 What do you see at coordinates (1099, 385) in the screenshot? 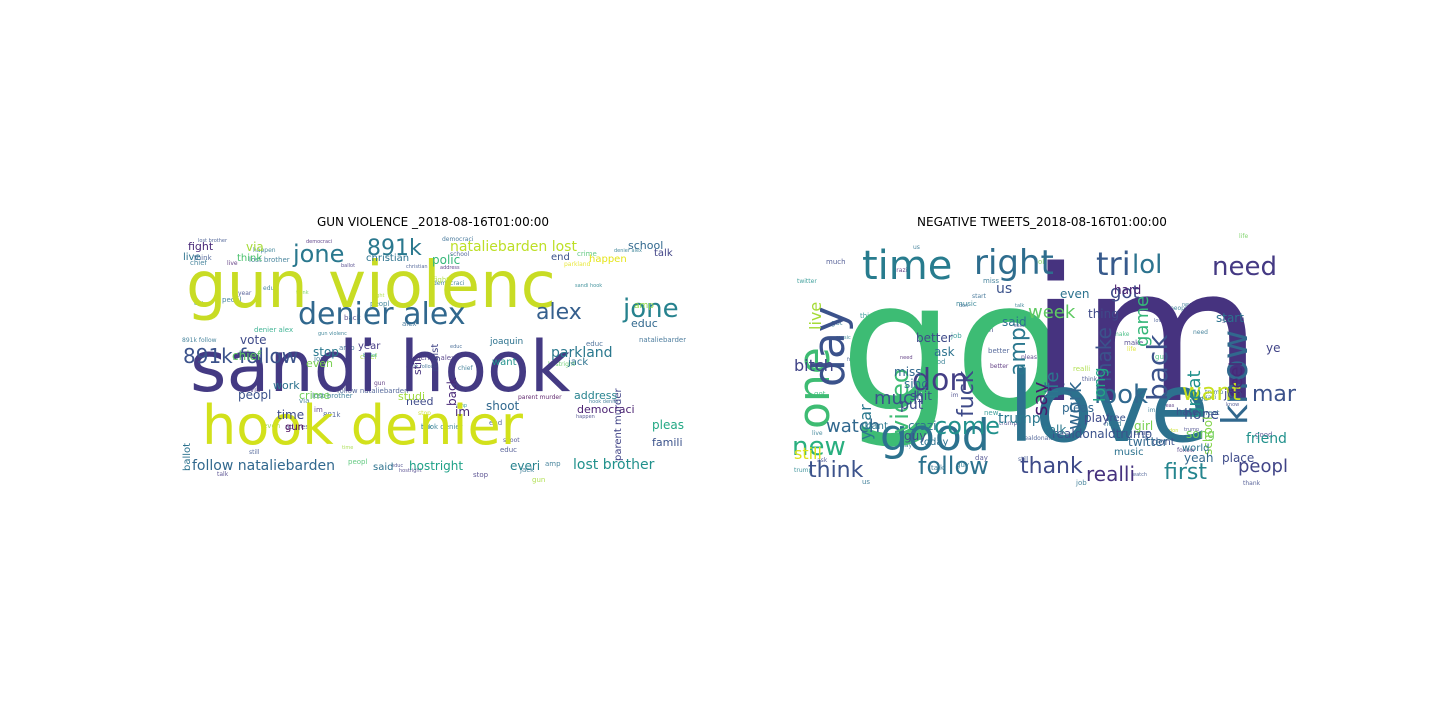
I see `cloud-word: long` at bounding box center [1099, 385].